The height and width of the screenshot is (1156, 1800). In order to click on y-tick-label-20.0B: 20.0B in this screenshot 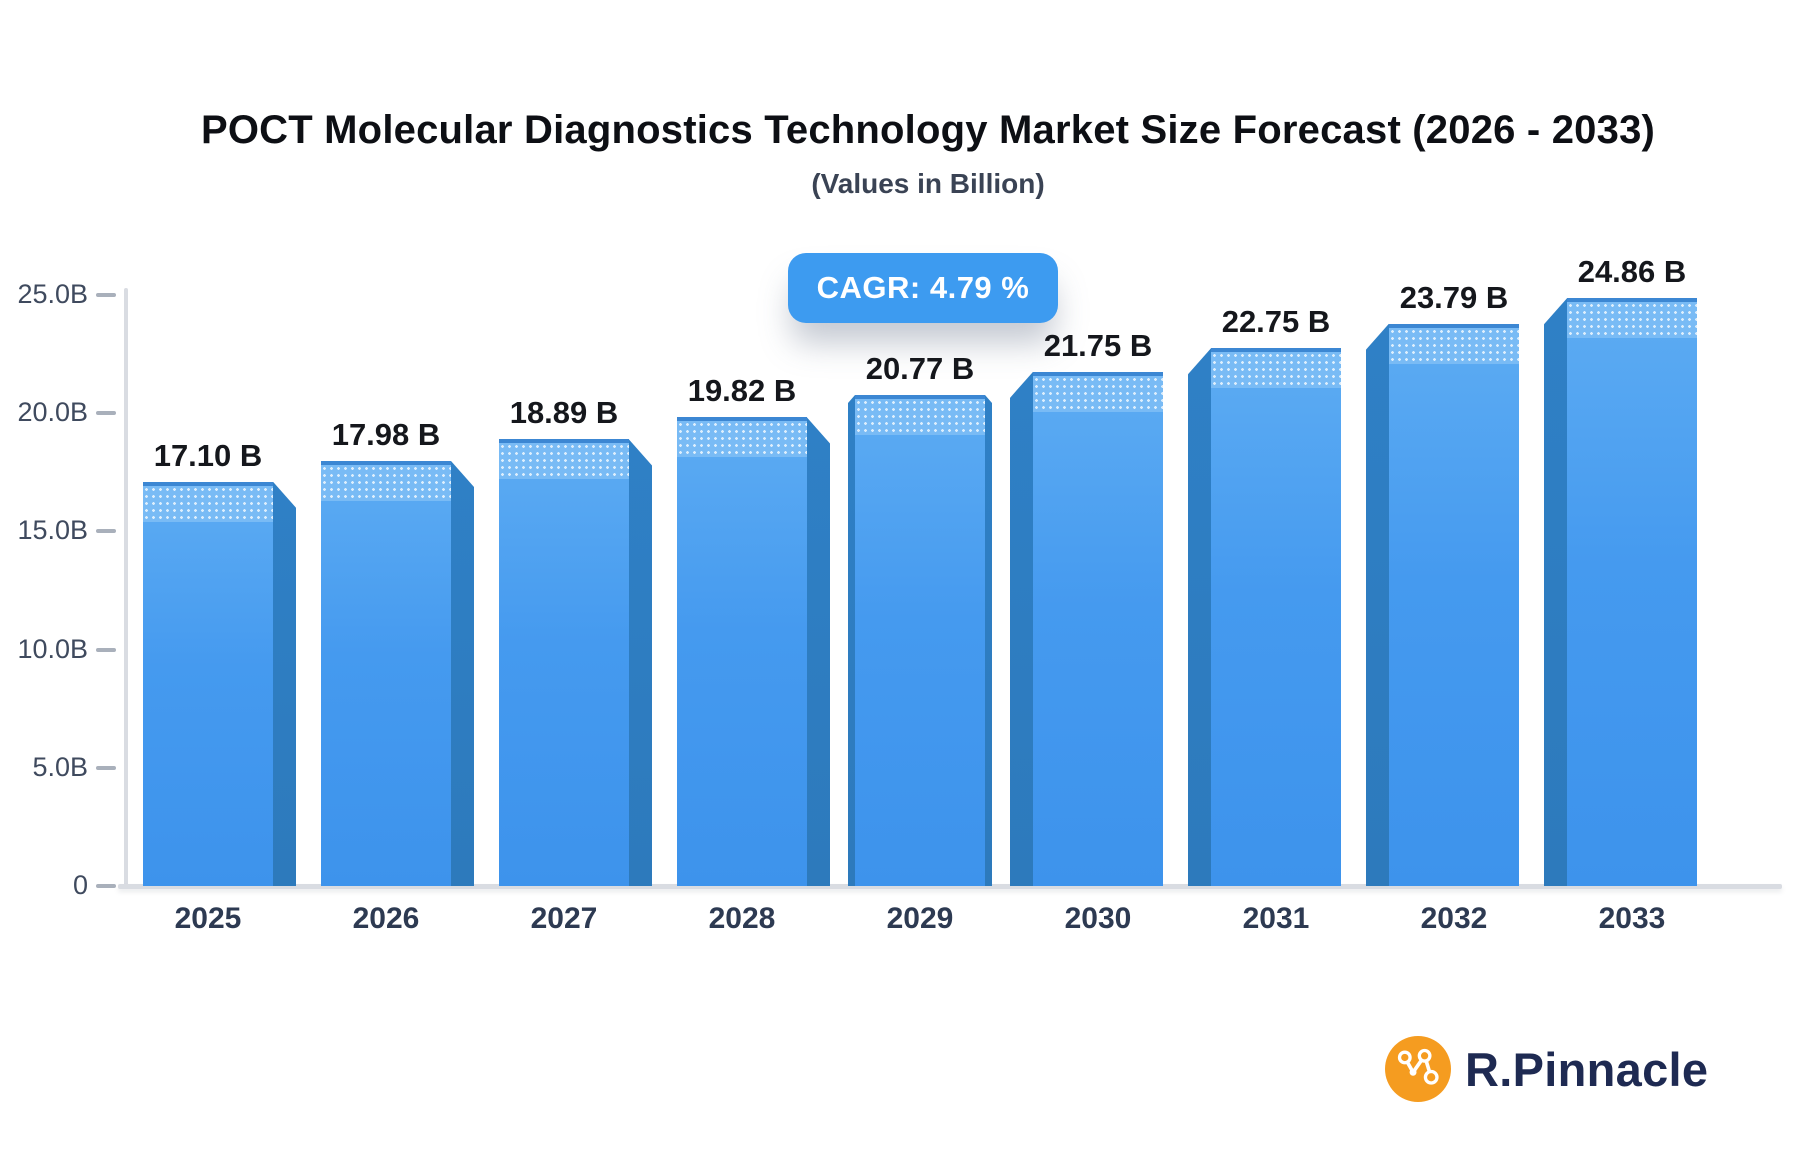, I will do `click(52, 412)`.